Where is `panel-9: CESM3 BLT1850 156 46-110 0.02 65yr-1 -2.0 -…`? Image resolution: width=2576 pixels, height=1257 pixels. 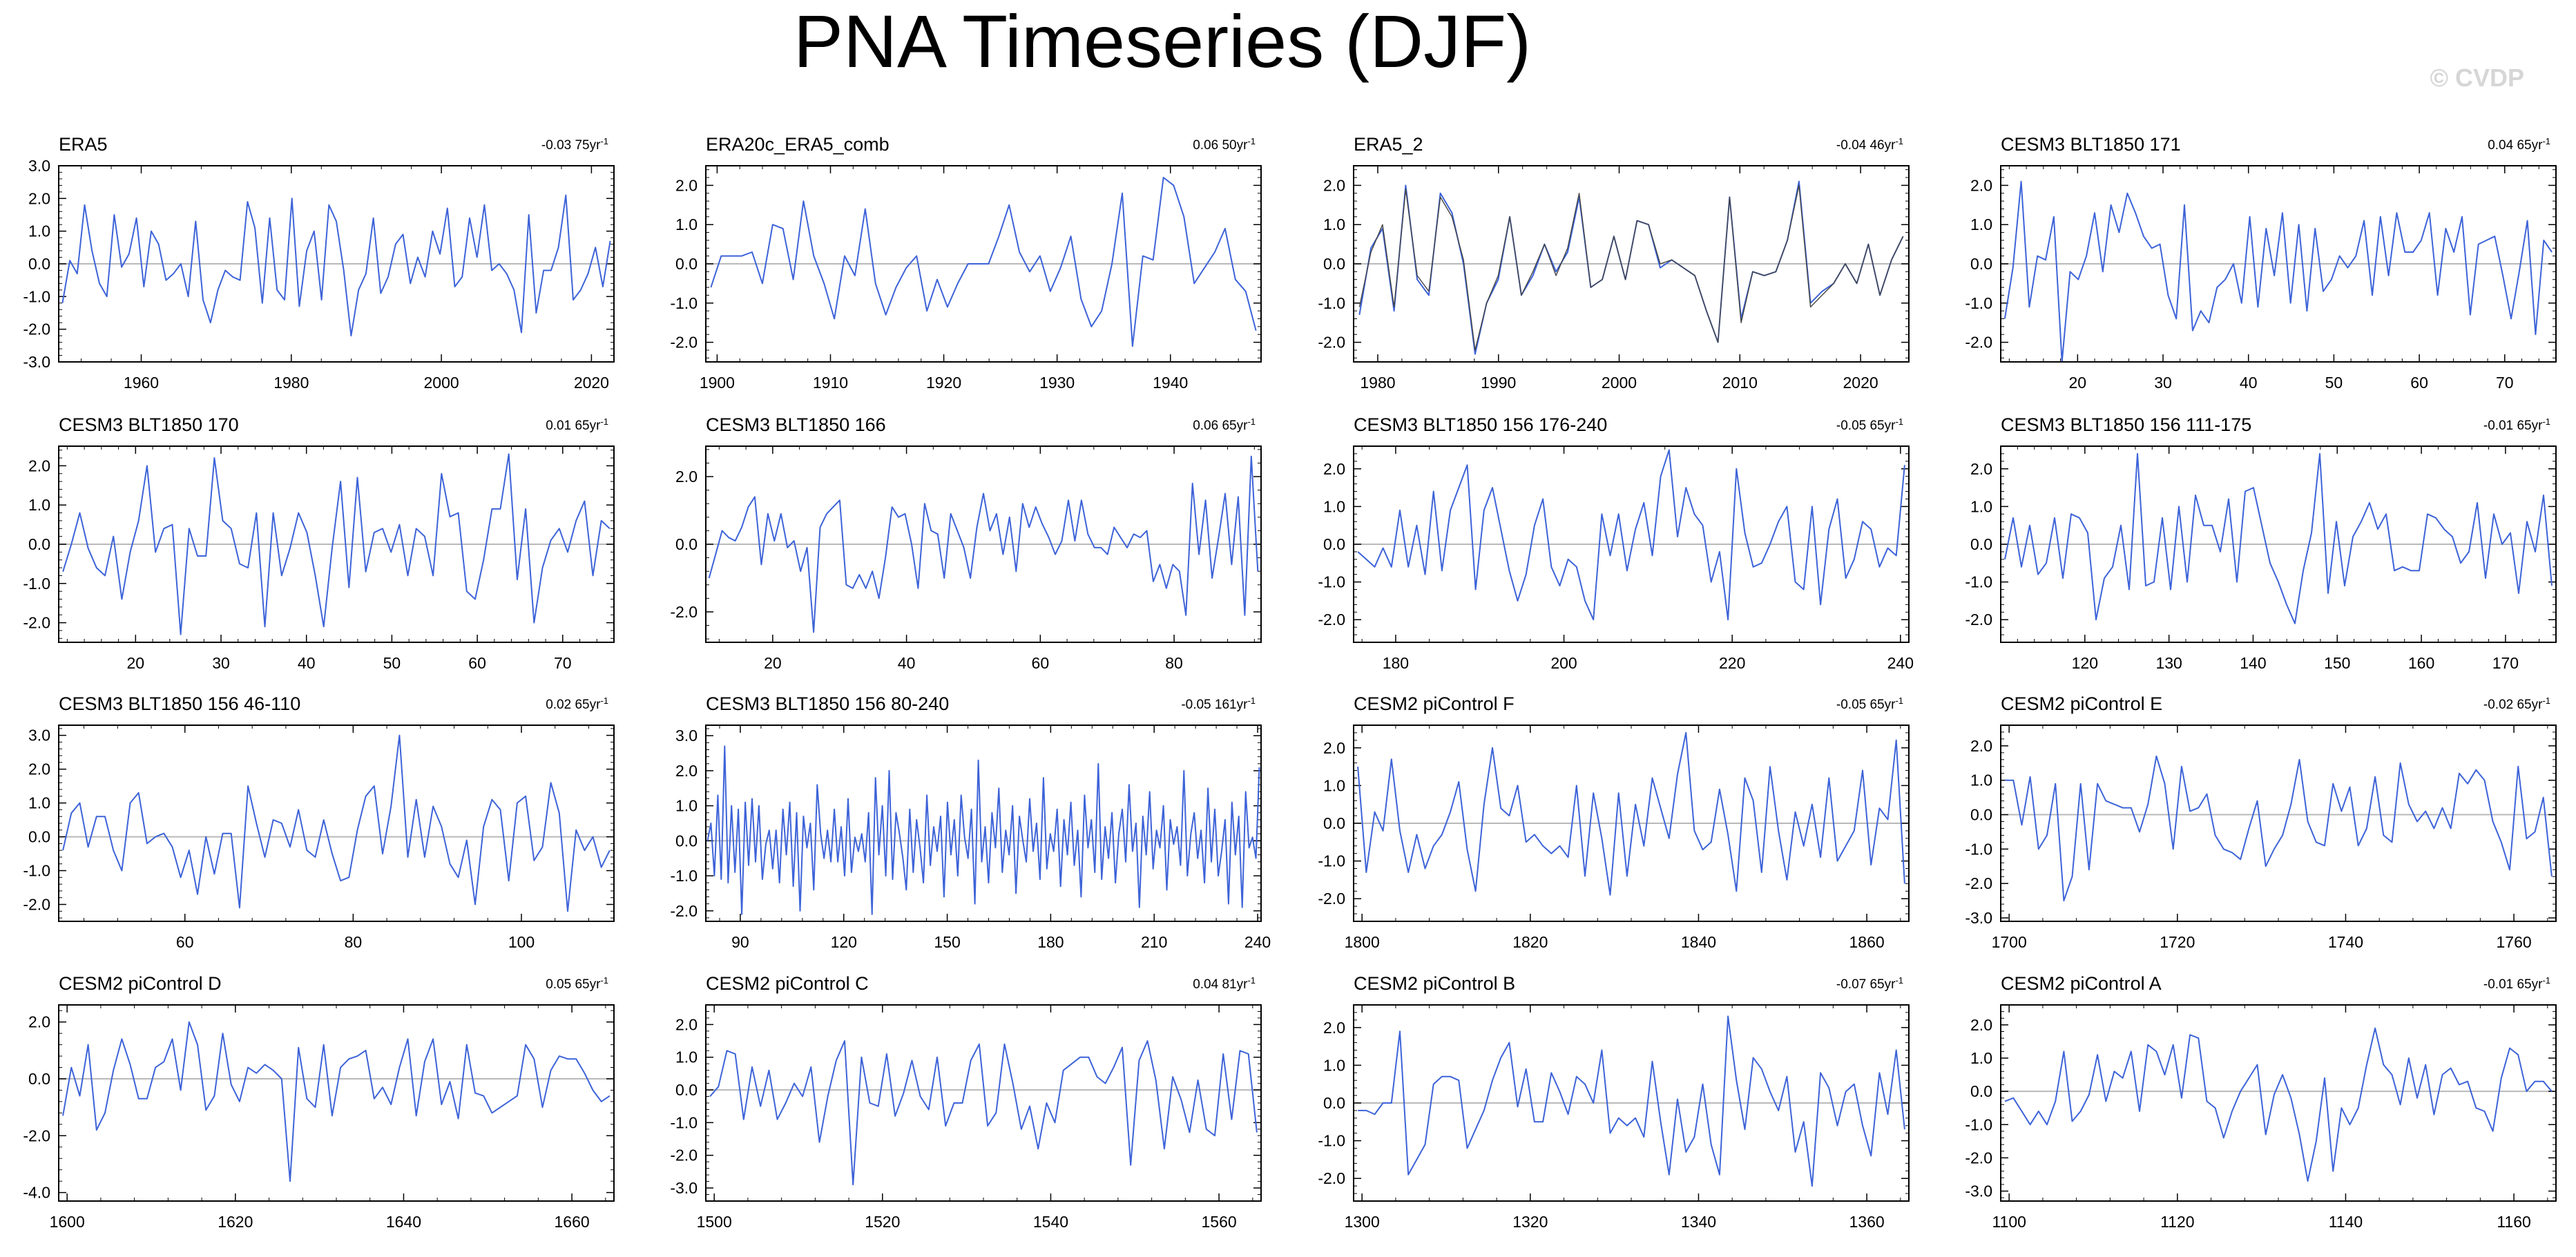 panel-9: CESM3 BLT1850 156 46-110 0.02 65yr-1 -2.0 -… is located at coordinates (319, 822).